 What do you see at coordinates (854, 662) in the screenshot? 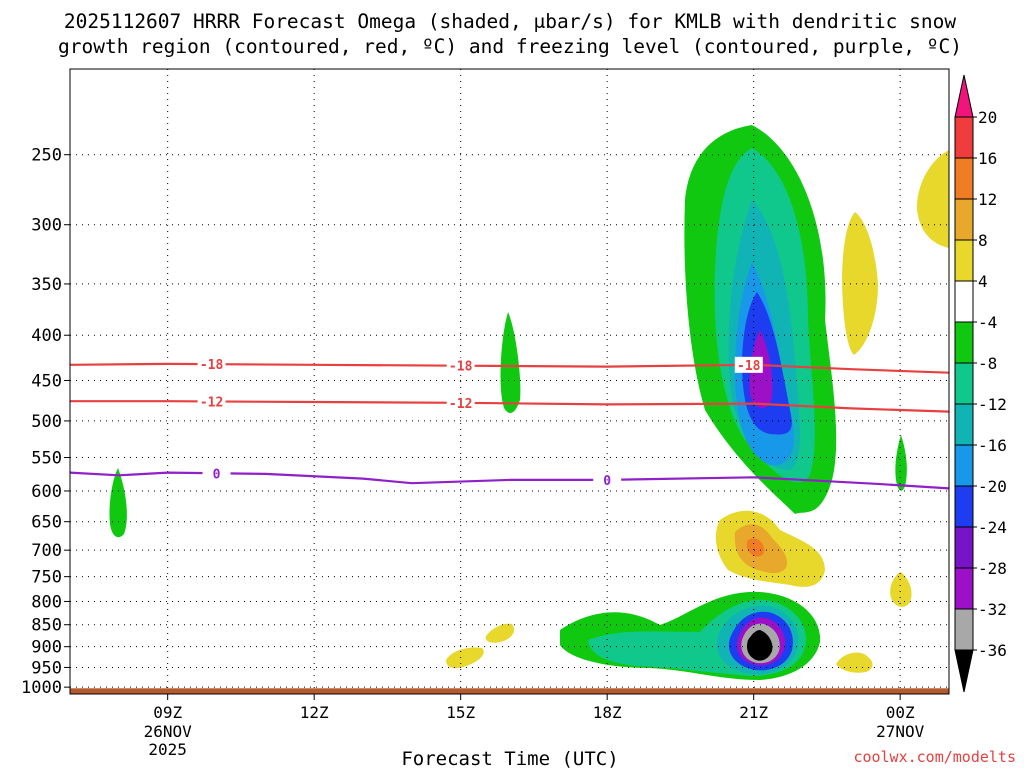
I see `omega-region-descent-2330z` at bounding box center [854, 662].